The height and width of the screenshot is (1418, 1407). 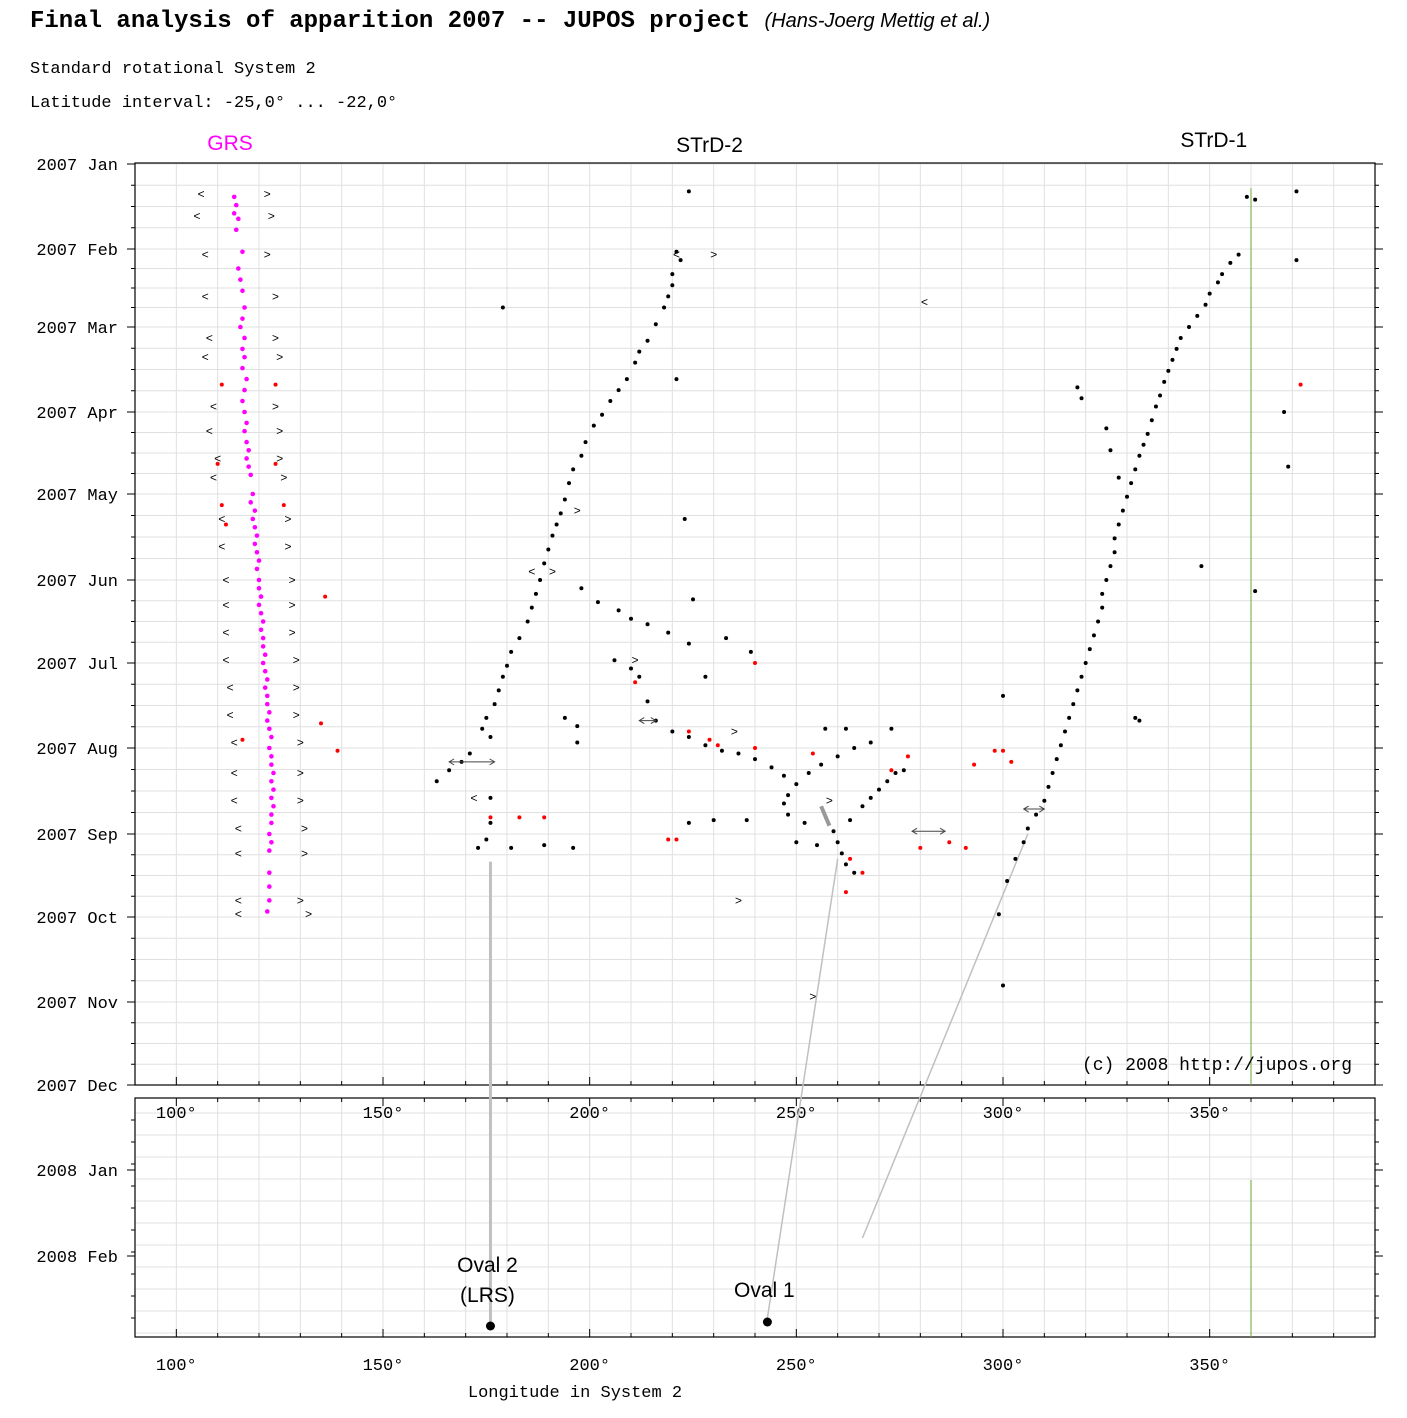 I want to click on y-tick-label: 2007 Jul, so click(x=77, y=665).